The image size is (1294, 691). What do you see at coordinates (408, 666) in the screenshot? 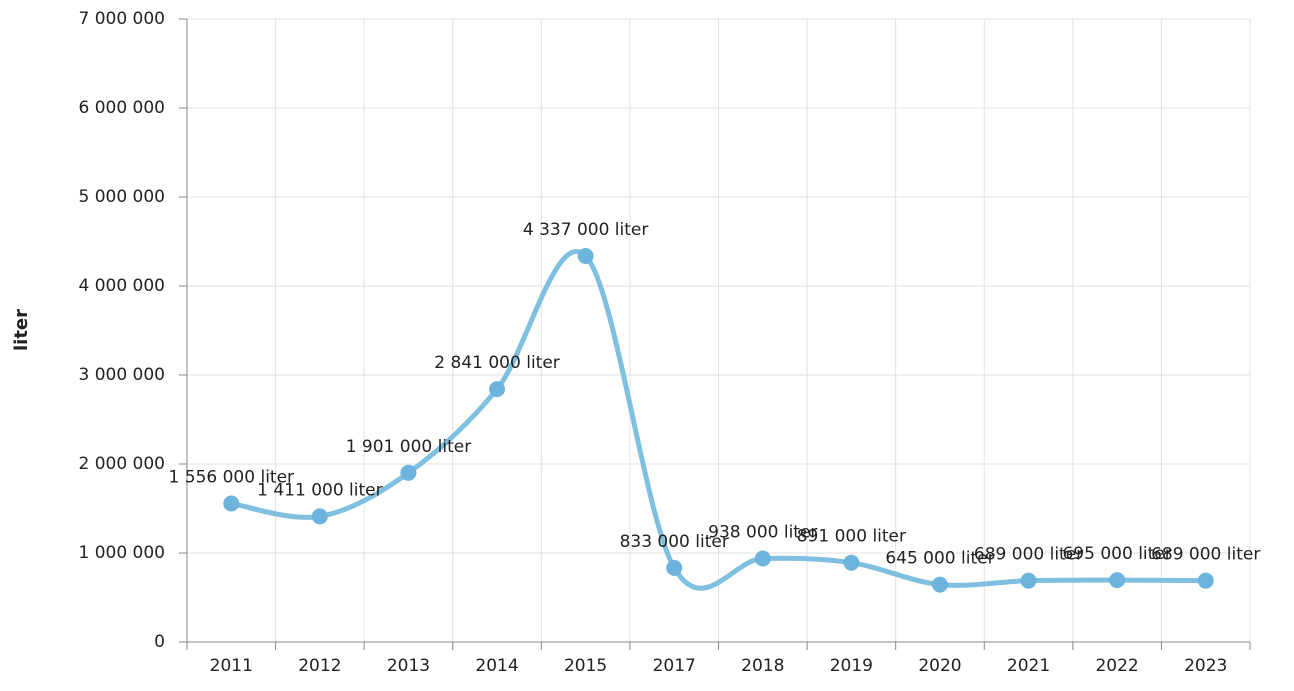
I see `x-tick-label: 2013` at bounding box center [408, 666].